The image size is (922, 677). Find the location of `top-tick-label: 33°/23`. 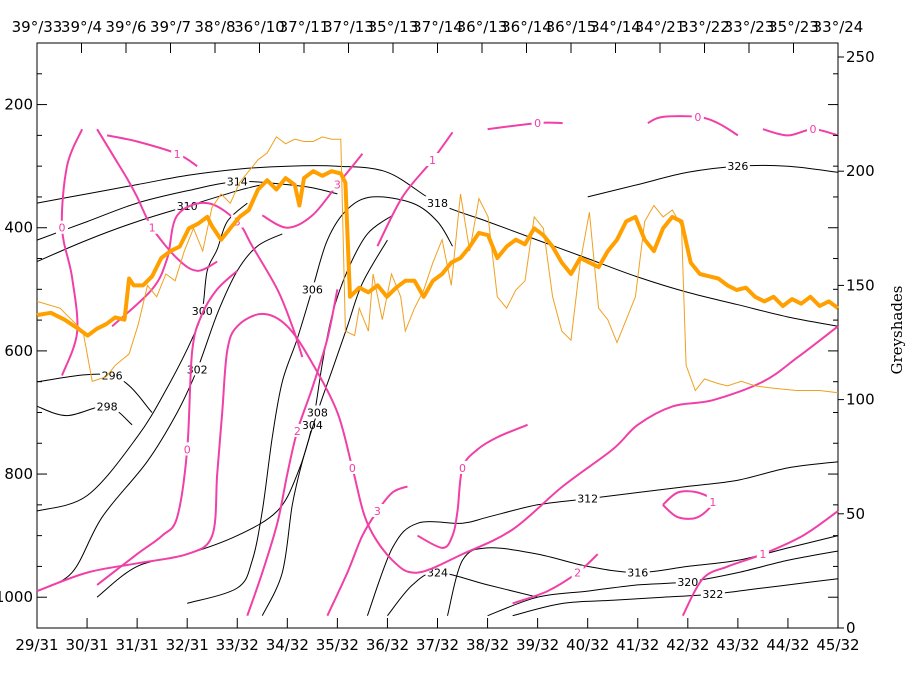

top-tick-label: 33°/23 is located at coordinates (749, 27).